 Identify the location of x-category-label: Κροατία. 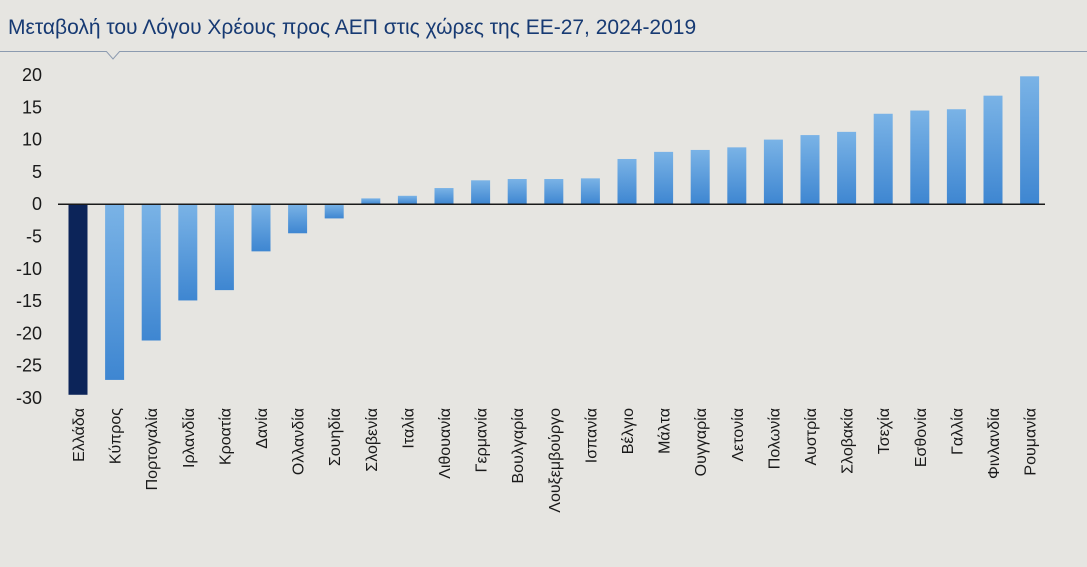
(225, 436).